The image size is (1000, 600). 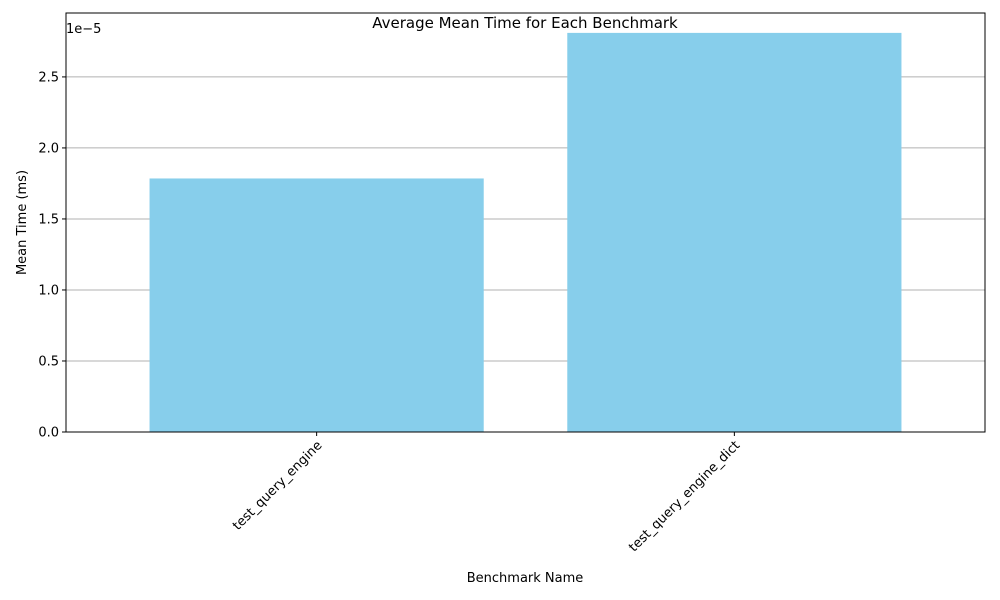 I want to click on bar, so click(x=316, y=305).